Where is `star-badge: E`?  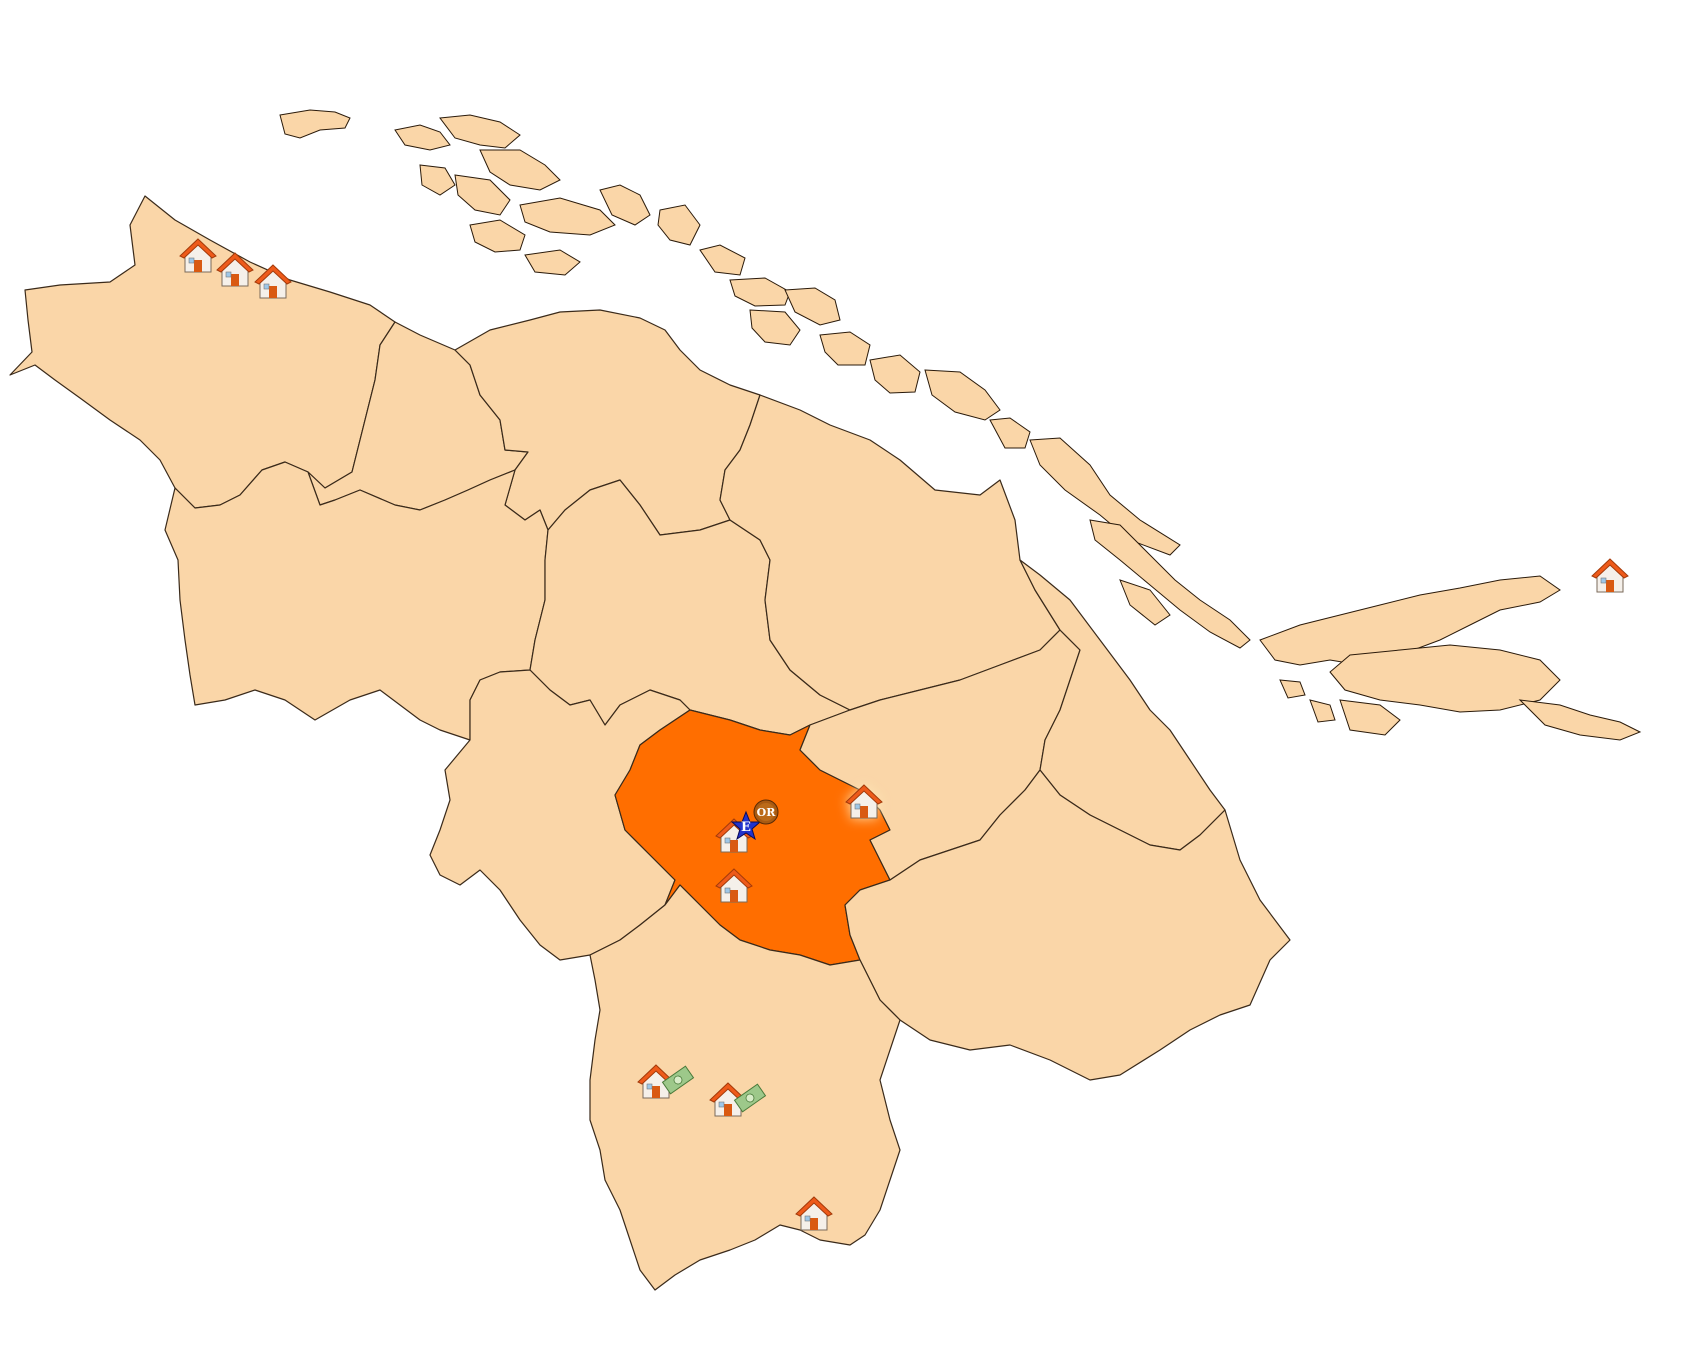 star-badge: E is located at coordinates (746, 825).